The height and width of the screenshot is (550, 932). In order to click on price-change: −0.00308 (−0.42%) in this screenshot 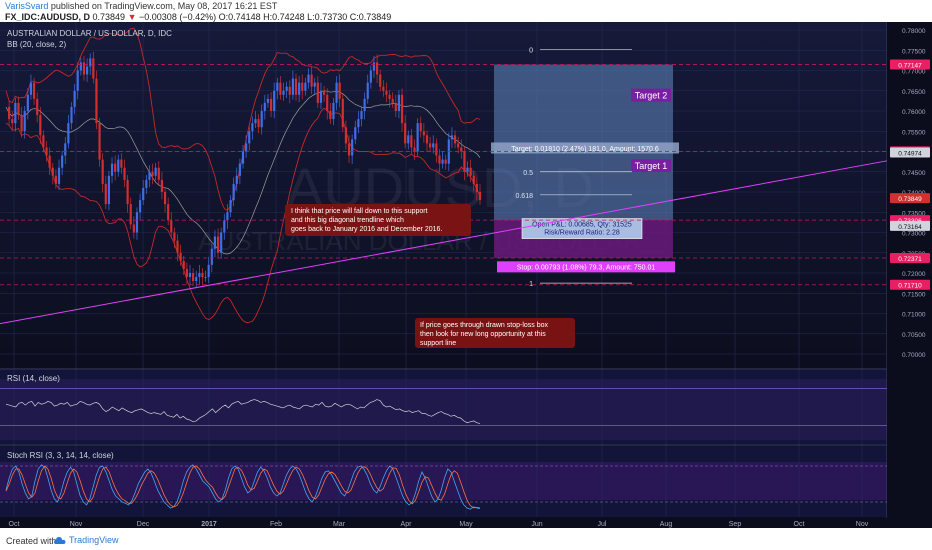, I will do `click(178, 17)`.